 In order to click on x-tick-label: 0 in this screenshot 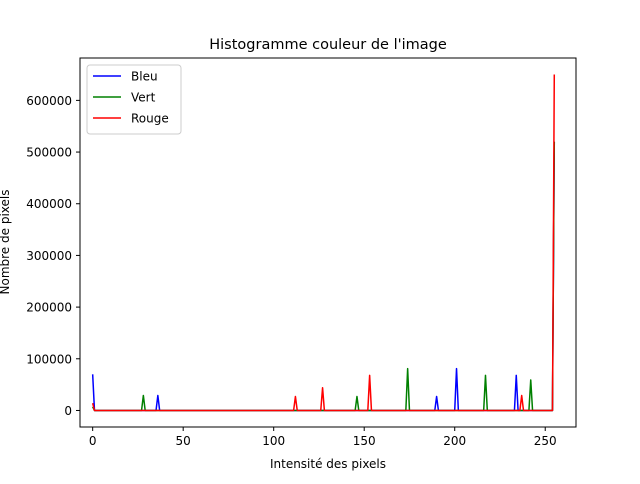, I will do `click(93, 441)`.